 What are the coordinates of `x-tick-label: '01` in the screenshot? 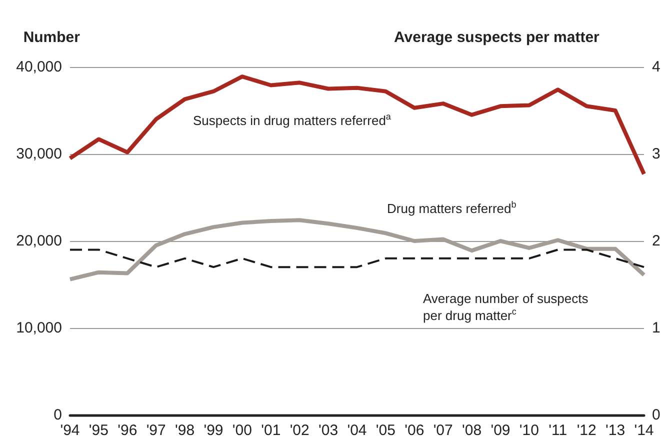 It's located at (271, 430).